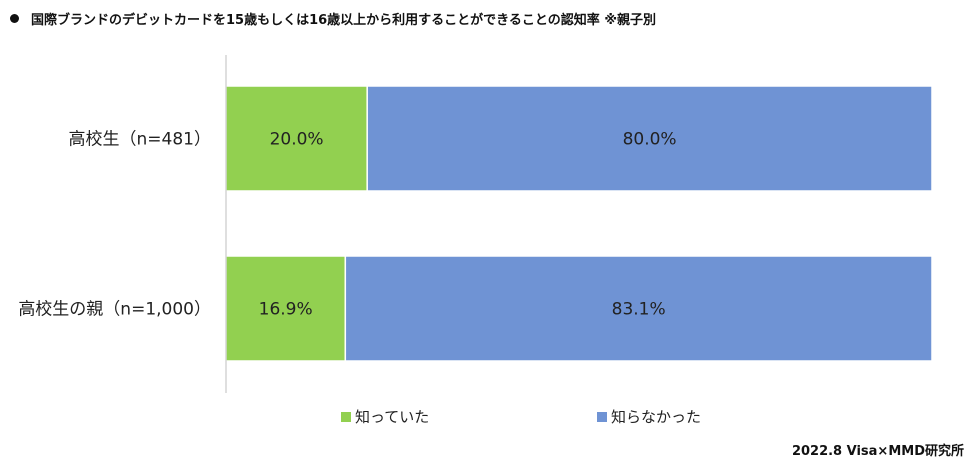 The image size is (975, 468). I want to click on bullet-icon, so click(14, 18).